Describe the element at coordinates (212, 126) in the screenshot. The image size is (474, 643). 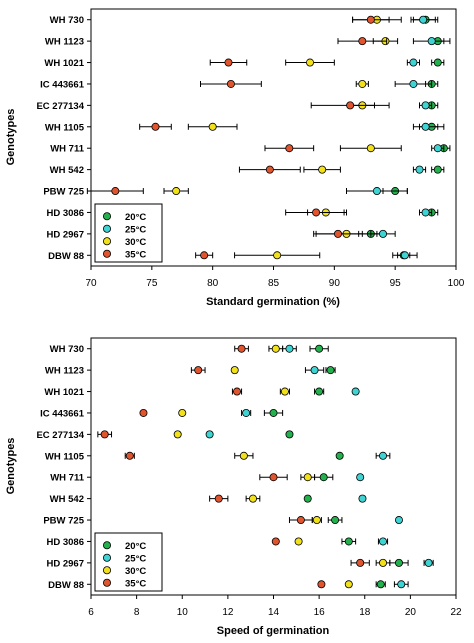
I see `point-wh-1105-30C` at that location.